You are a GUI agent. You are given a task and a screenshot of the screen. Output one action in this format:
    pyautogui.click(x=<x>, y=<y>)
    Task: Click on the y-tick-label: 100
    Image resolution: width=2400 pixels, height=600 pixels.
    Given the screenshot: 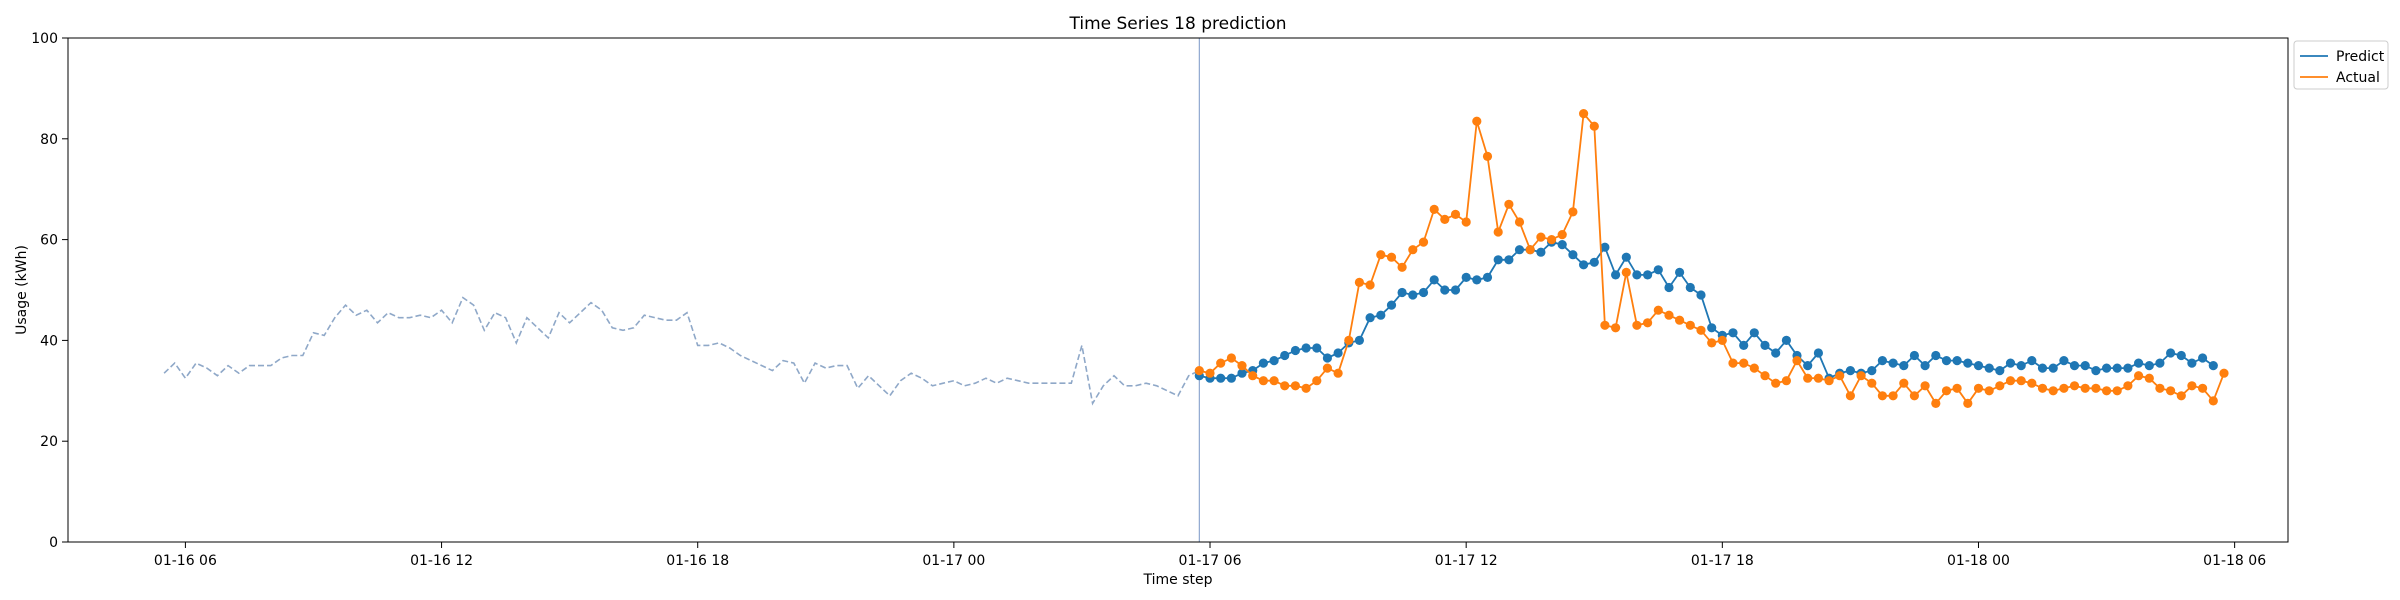 What is the action you would take?
    pyautogui.click(x=44, y=39)
    